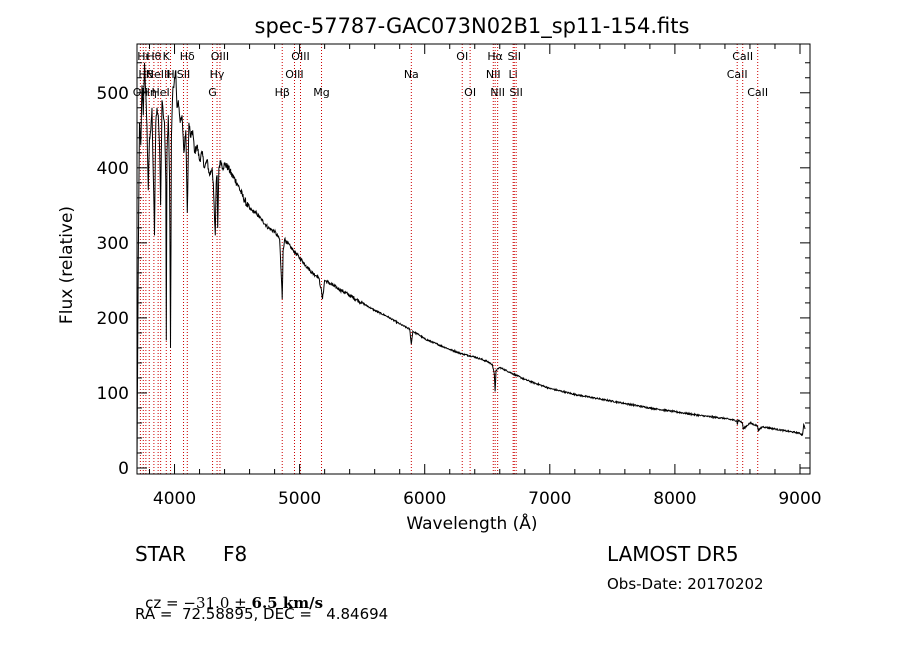 The image size is (900, 649). I want to click on y-tick-label: 500, so click(113, 94).